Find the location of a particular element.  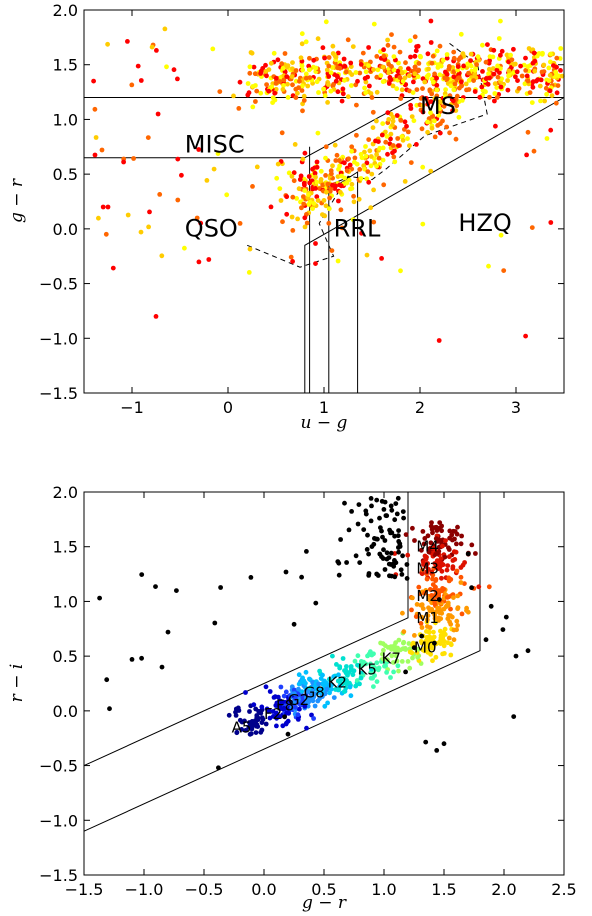

x-tick-label: 0.0 is located at coordinates (263, 889).